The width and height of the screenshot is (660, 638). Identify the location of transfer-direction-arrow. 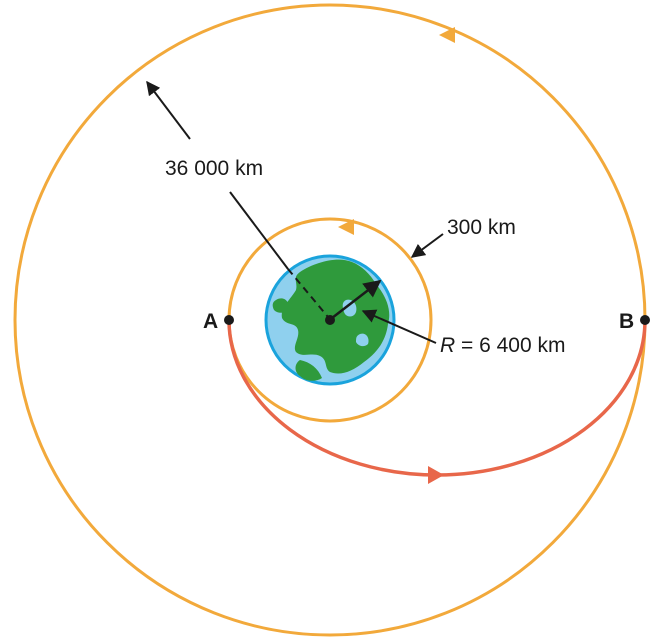
(436, 475).